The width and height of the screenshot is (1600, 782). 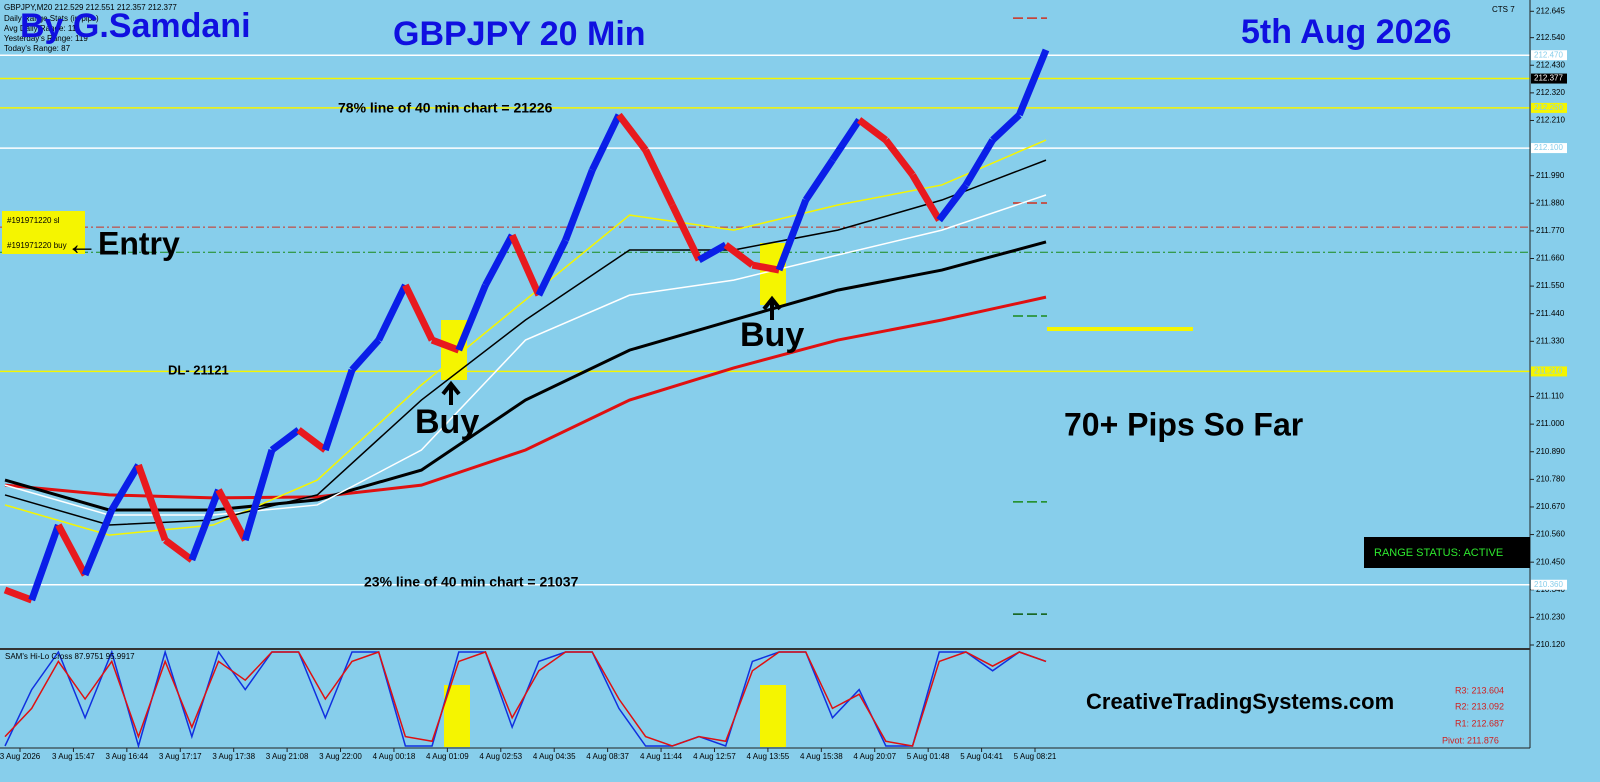 I want to click on level-label: 210.360, so click(x=1548, y=584).